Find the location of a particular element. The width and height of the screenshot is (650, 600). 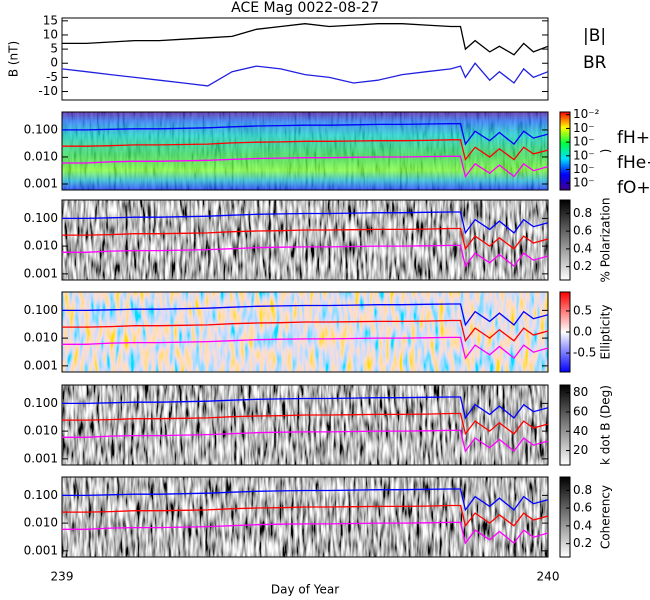

colorbar-label: Ellipticity is located at coordinates (606, 332).